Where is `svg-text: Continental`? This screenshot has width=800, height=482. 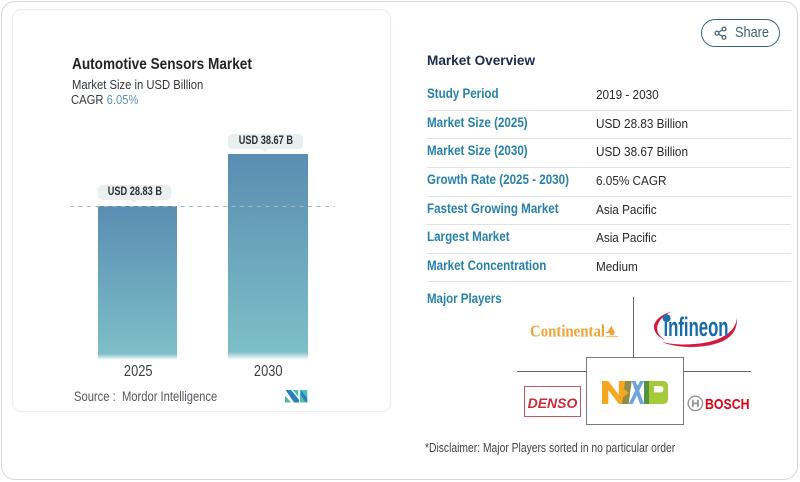
svg-text: Continental is located at coordinates (567, 331).